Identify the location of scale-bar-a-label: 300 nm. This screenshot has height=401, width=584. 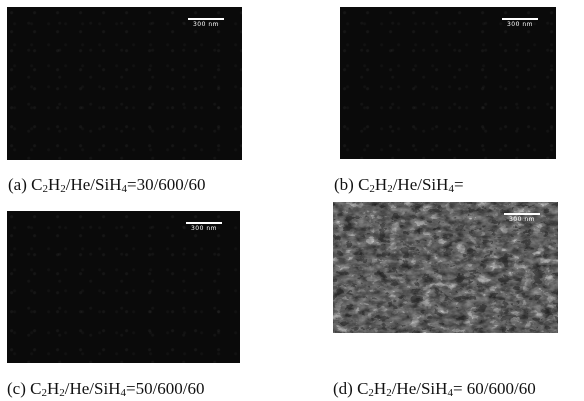
(205, 24).